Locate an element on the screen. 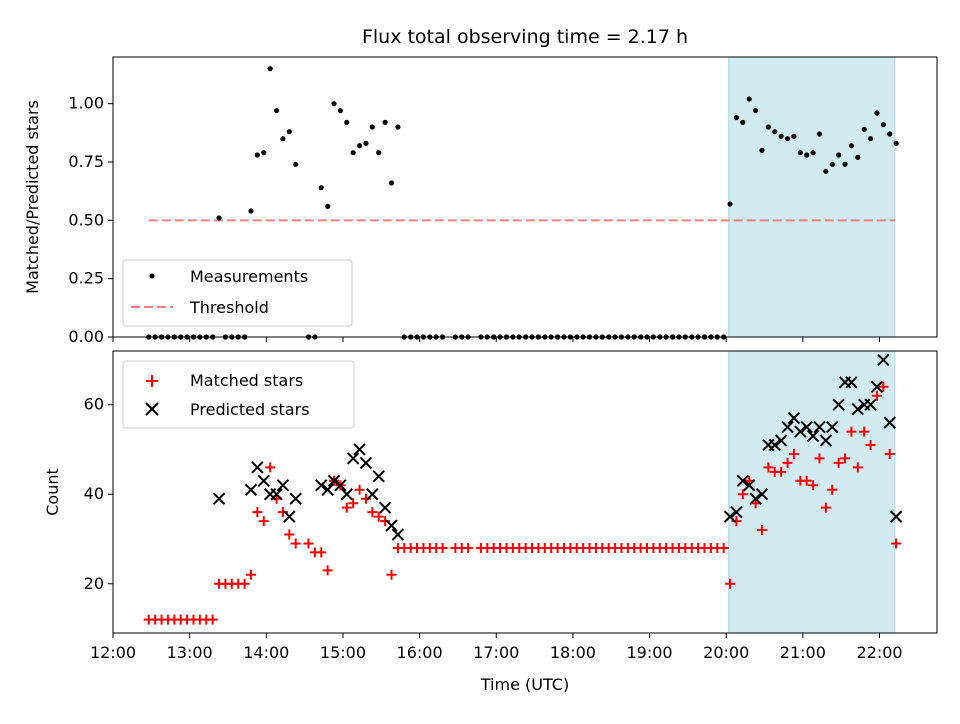 The image size is (960, 724). x-tick-label: 20:00 is located at coordinates (726, 652).